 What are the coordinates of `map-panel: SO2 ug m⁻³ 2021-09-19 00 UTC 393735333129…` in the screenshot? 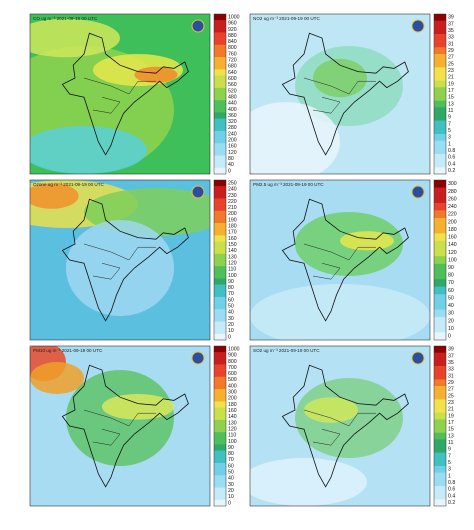 It's located at (352, 426).